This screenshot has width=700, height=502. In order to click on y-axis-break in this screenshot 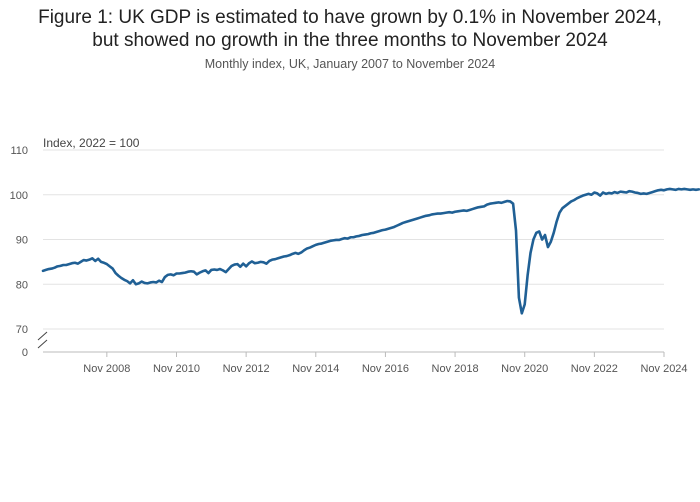, I will do `click(43, 340)`.